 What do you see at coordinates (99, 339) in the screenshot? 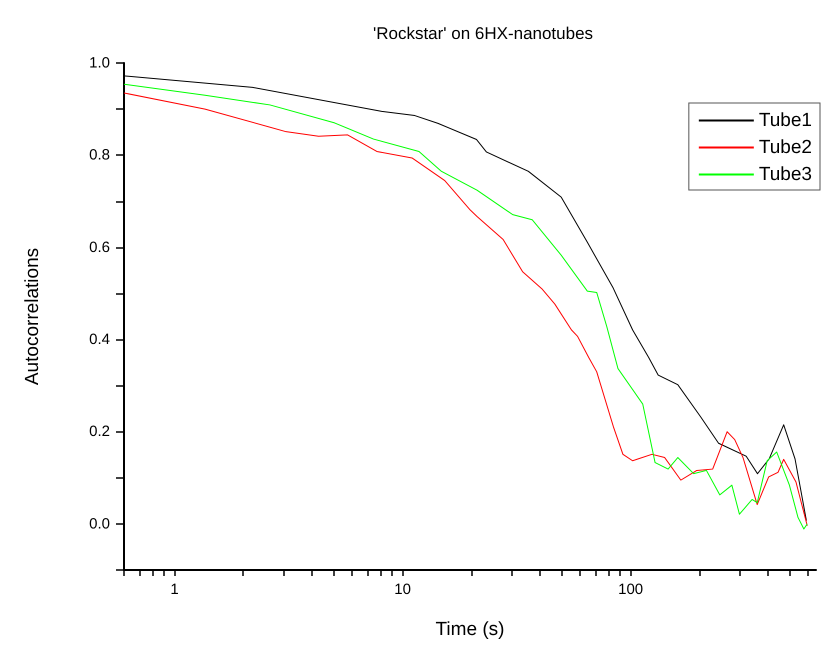
I see `y-tick-label: 0.4` at bounding box center [99, 339].